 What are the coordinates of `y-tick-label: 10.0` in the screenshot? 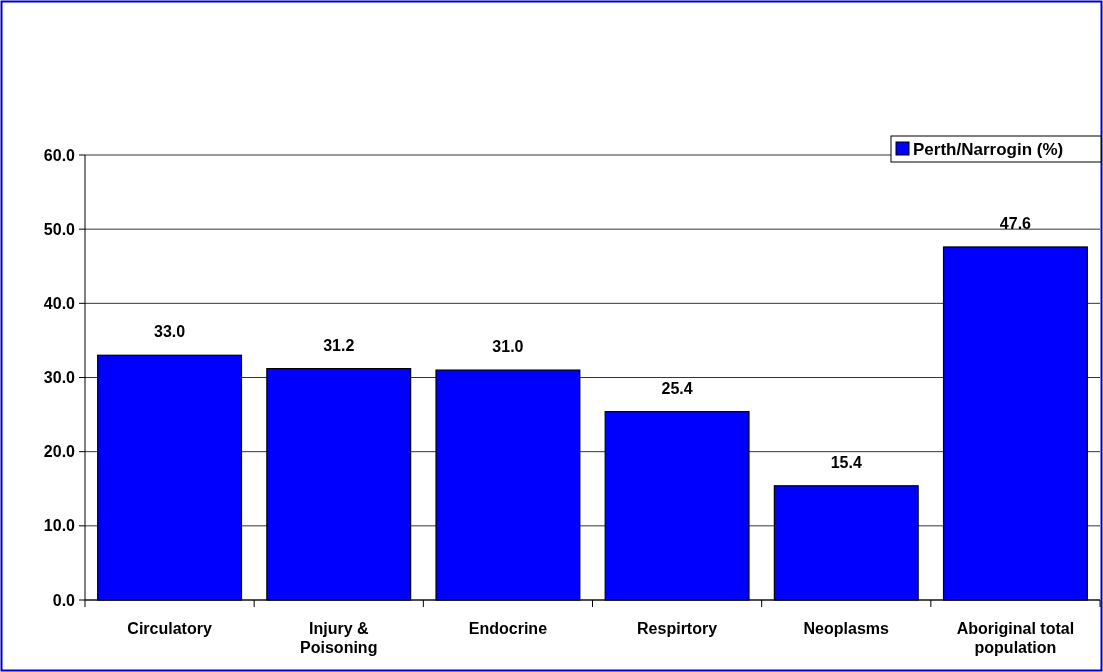 It's located at (59, 526).